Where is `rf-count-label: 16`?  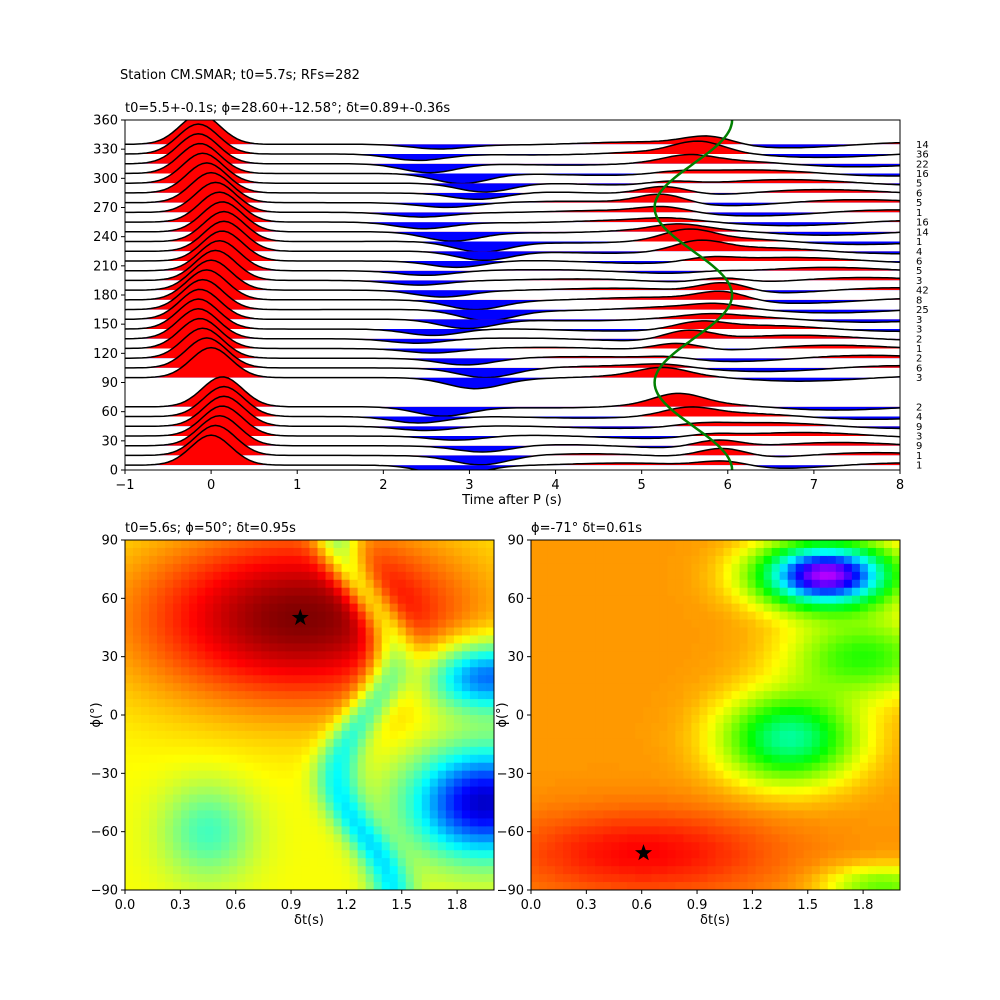 rf-count-label: 16 is located at coordinates (922, 223).